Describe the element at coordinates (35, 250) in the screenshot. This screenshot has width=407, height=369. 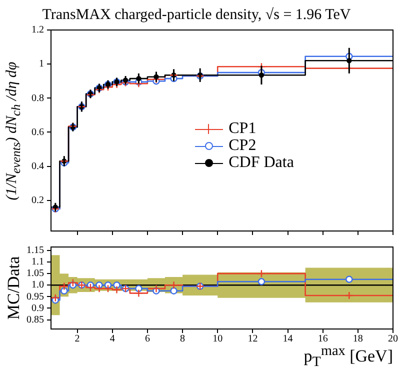
I see `y-tick-label: 1.15` at that location.